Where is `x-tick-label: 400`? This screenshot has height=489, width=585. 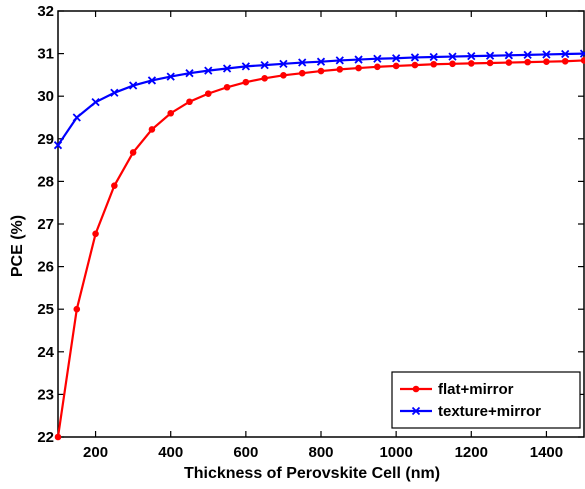
x-tick-label: 400 is located at coordinates (170, 452).